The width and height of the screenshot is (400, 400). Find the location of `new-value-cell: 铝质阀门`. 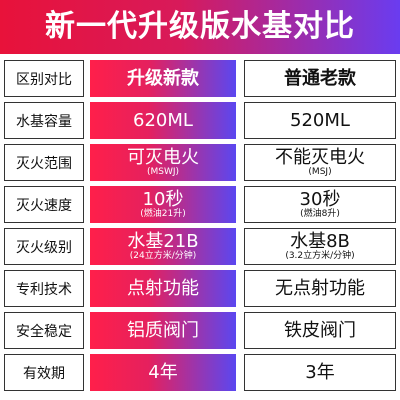

new-value-cell: 铝质阀门 is located at coordinates (163, 330).